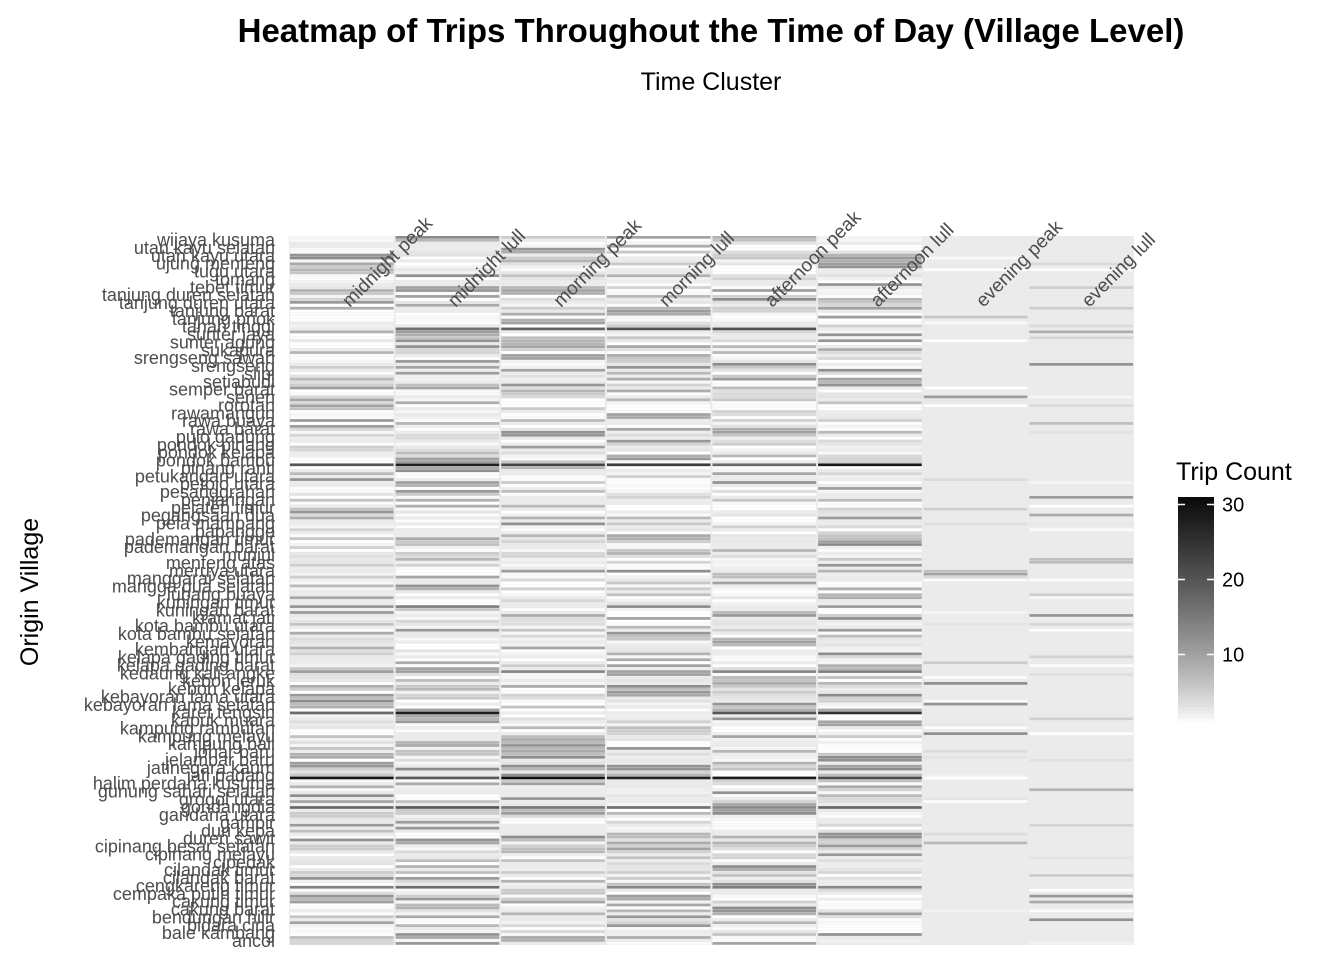  What do you see at coordinates (197, 673) in the screenshot?
I see `y-tick-label: kedaung kali angke` at bounding box center [197, 673].